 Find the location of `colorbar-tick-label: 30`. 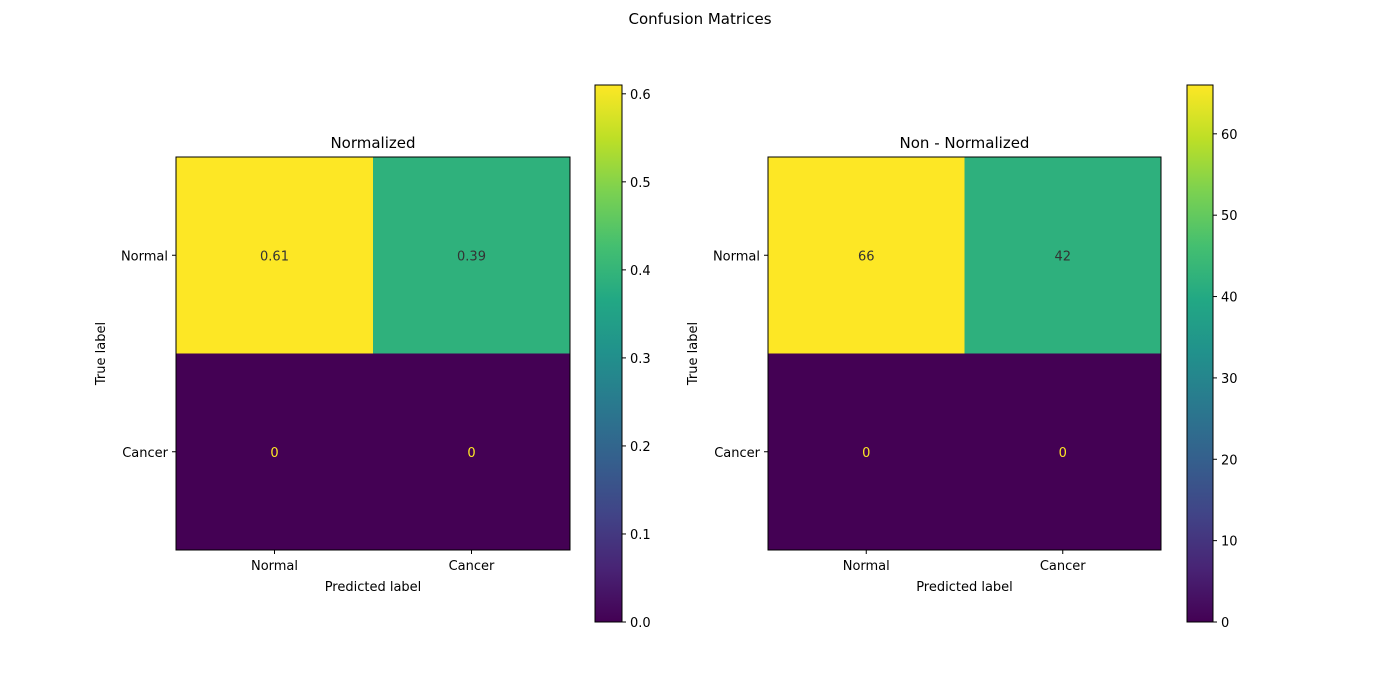

colorbar-tick-label: 30 is located at coordinates (1229, 379).